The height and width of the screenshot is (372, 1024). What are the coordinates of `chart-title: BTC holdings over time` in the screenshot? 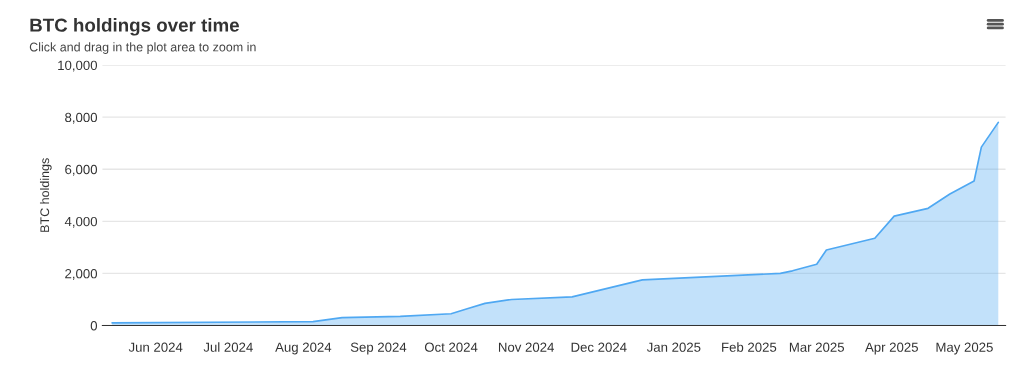 It's located at (134, 27).